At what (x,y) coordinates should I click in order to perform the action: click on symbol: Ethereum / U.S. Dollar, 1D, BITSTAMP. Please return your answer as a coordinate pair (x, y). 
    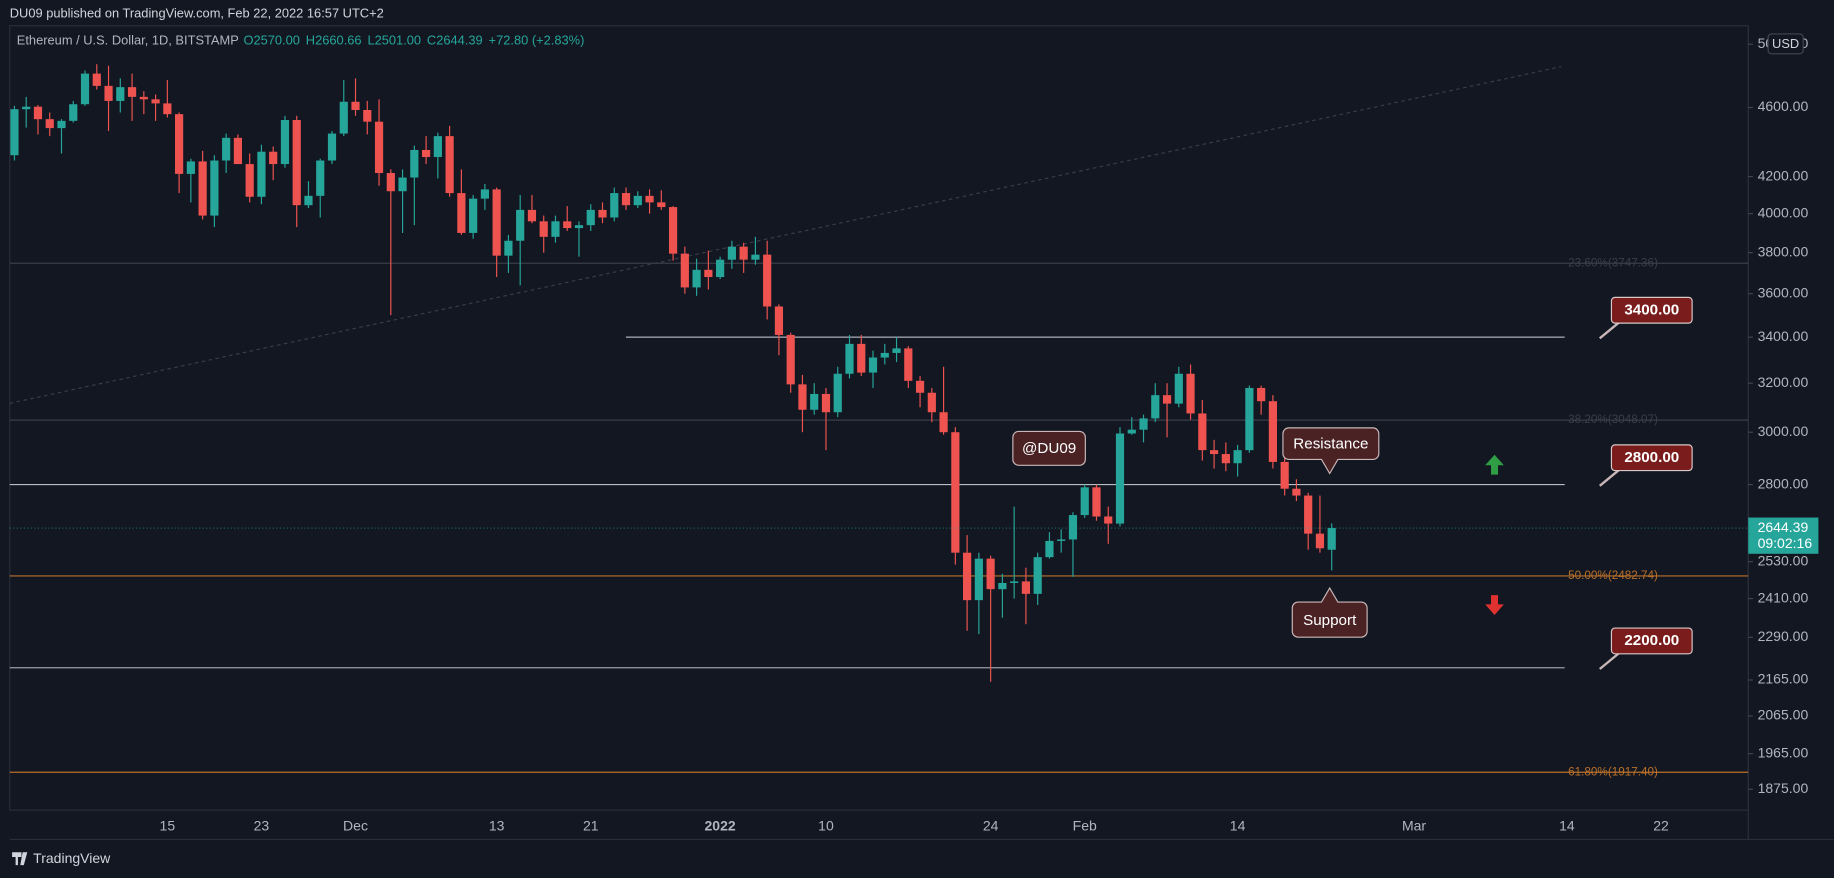
    Looking at the image, I should click on (128, 39).